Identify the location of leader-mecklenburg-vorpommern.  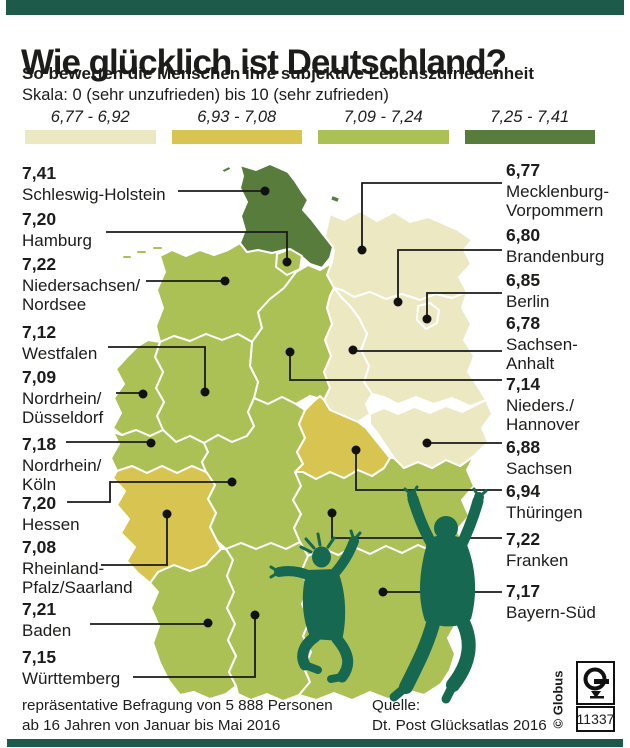
(431, 216).